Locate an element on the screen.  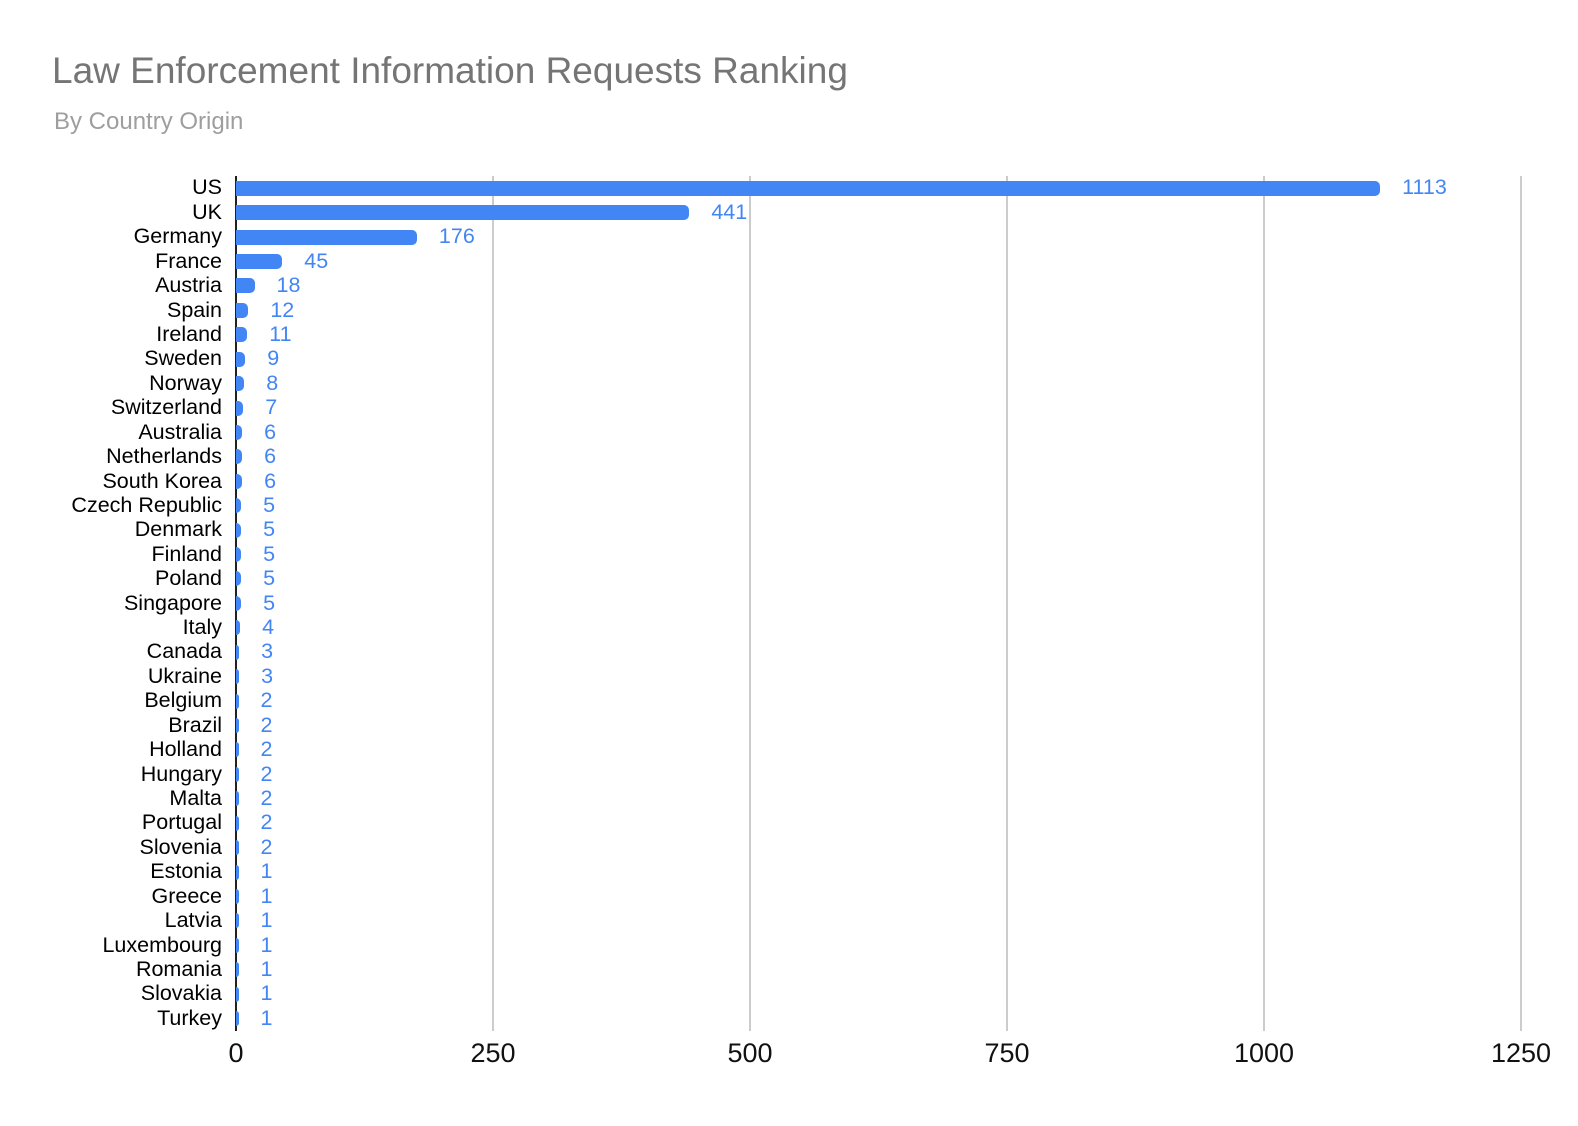
chart-row: South Korea 6 is located at coordinates (789, 481).